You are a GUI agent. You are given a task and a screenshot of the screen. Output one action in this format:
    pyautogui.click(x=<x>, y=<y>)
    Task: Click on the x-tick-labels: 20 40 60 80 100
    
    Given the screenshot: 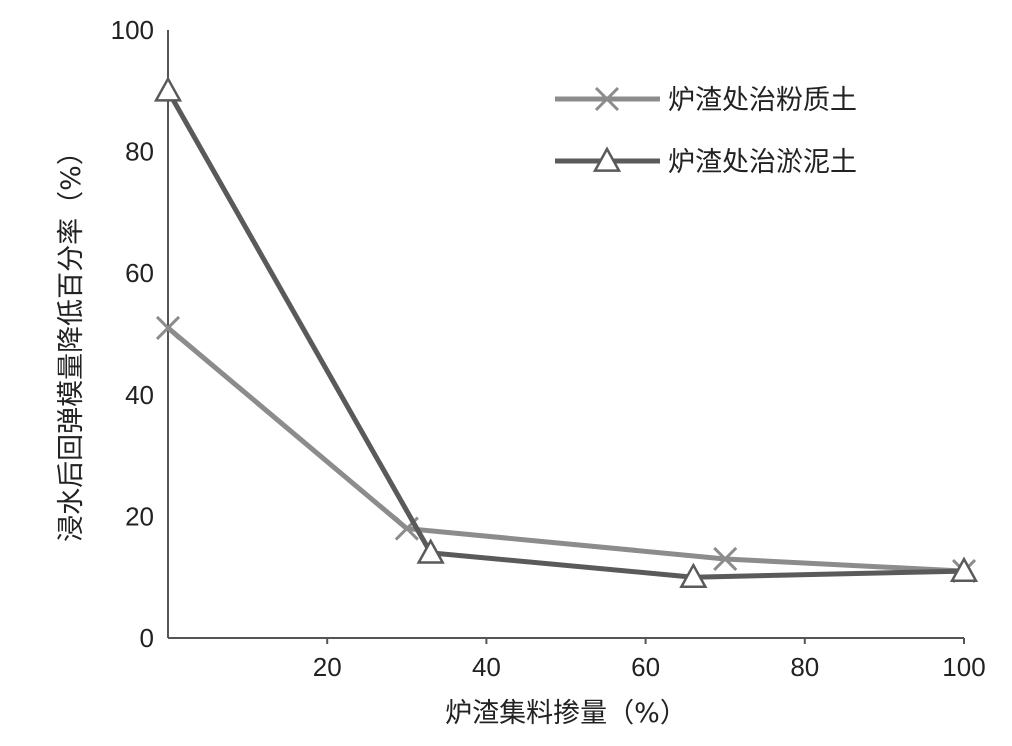 What is the action you would take?
    pyautogui.click(x=649, y=660)
    